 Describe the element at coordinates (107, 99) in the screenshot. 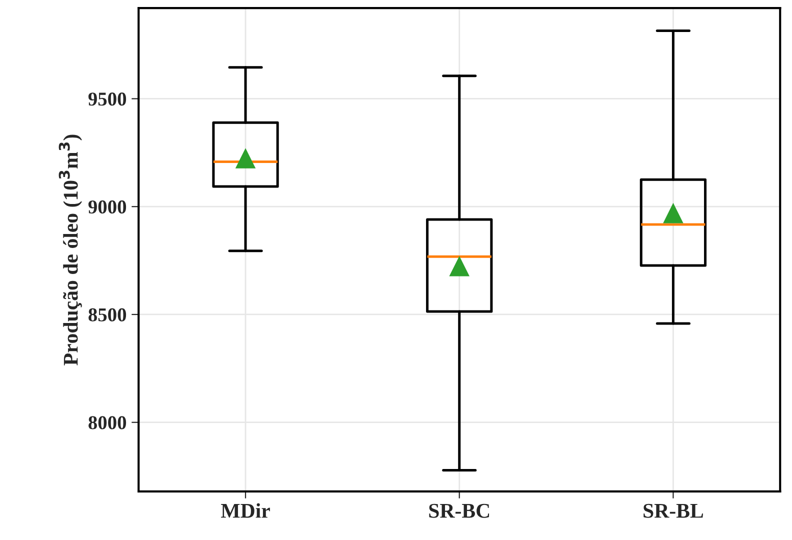

I see `y-tick-label: 9500` at that location.